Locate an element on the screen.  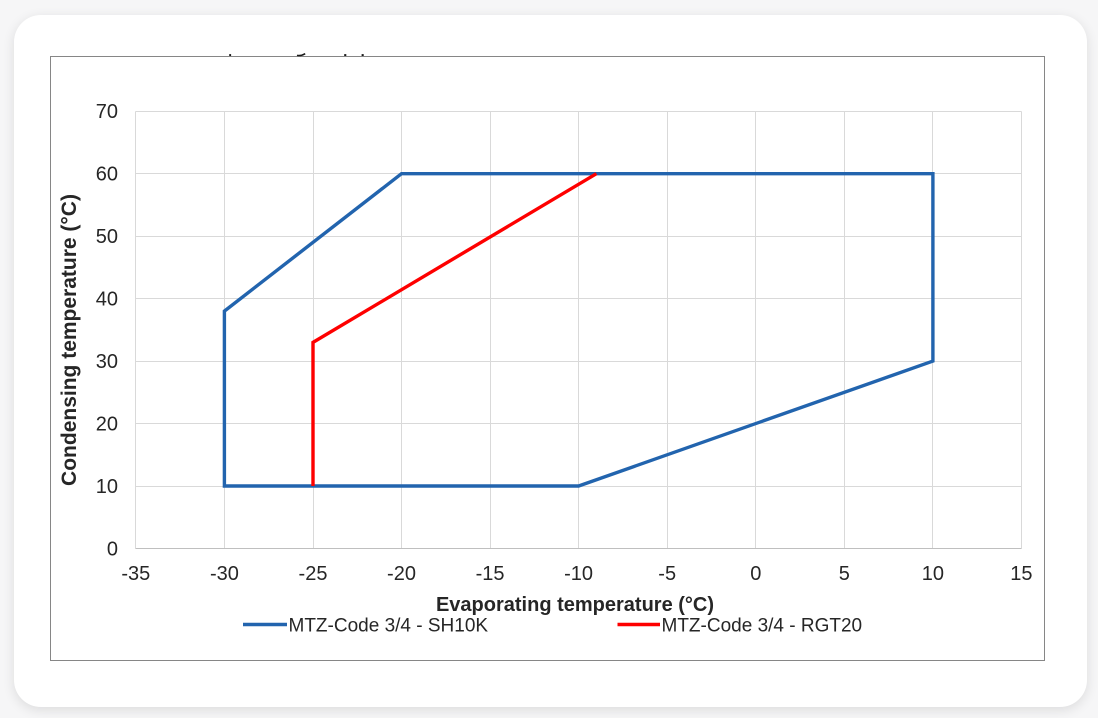
svg-text: Condensing temperature (°C) is located at coordinates (69, 340).